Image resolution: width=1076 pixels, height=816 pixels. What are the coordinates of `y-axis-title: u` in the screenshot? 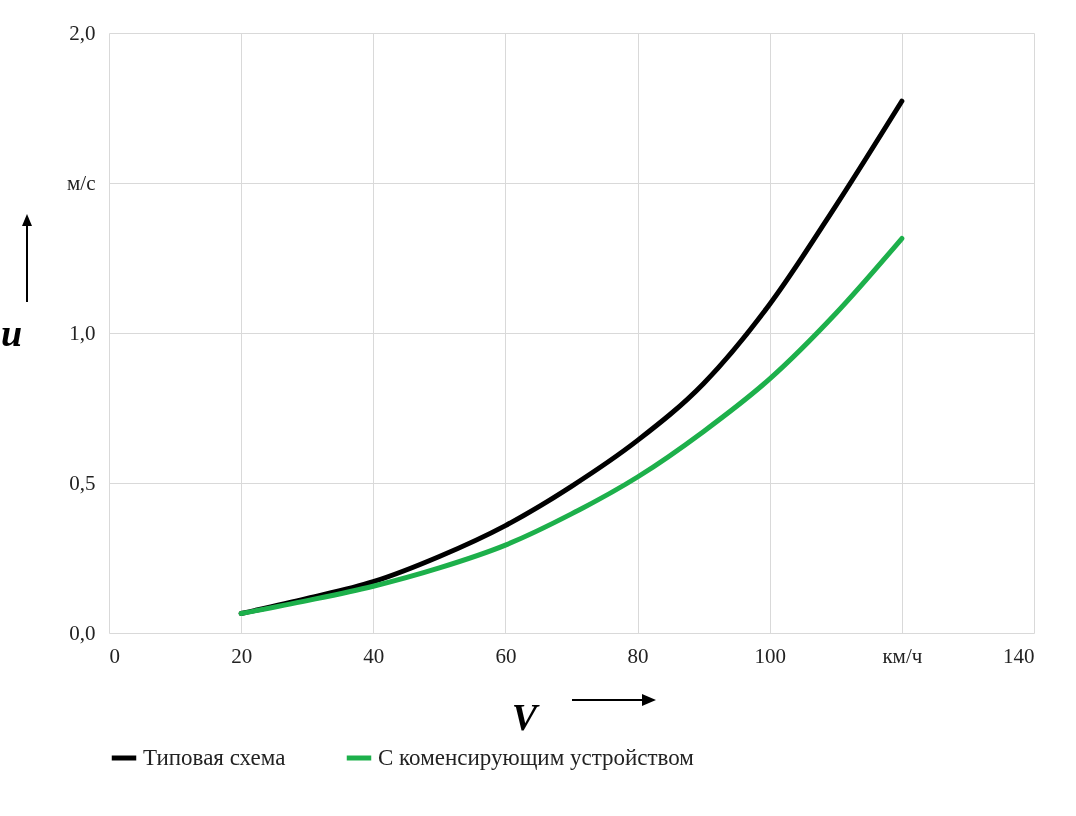 It's located at (11, 332).